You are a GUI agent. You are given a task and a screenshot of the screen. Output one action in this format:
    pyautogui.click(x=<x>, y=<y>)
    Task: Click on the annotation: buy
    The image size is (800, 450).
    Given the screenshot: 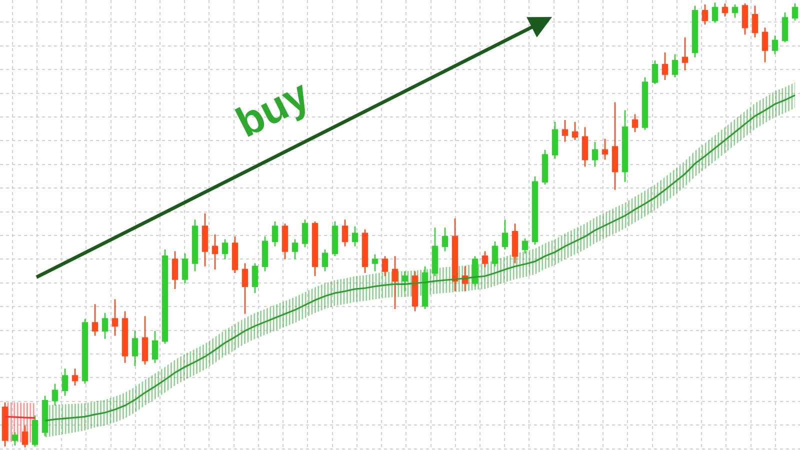 What is the action you would take?
    pyautogui.click(x=273, y=108)
    